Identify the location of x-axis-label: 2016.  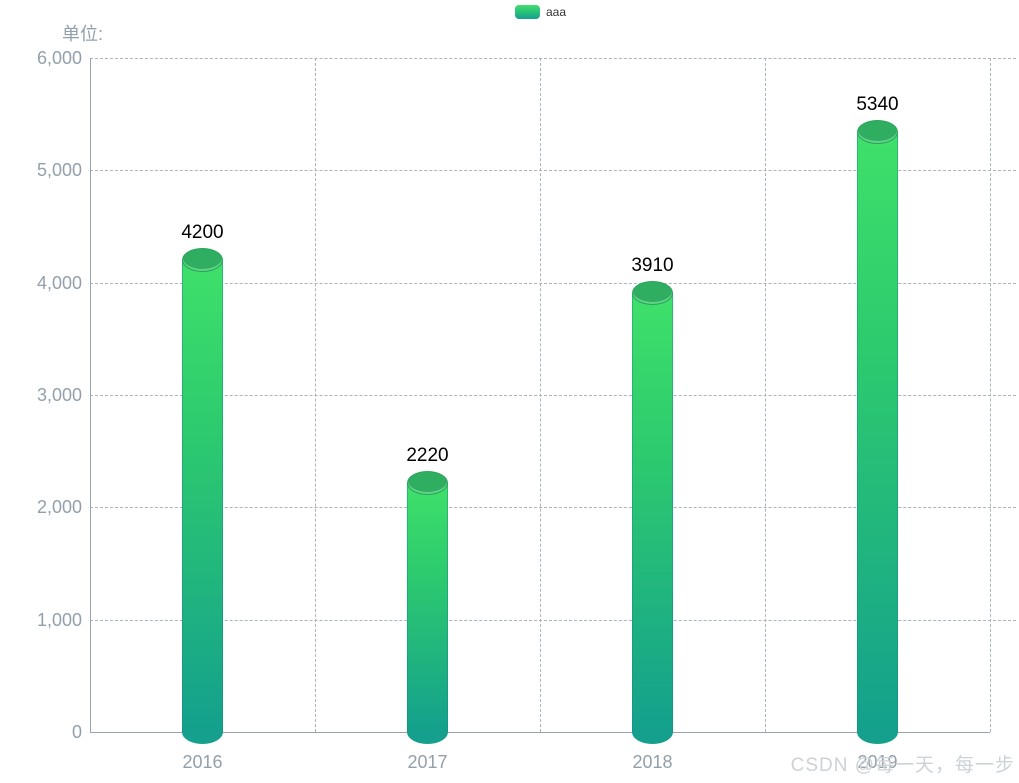
(202, 762).